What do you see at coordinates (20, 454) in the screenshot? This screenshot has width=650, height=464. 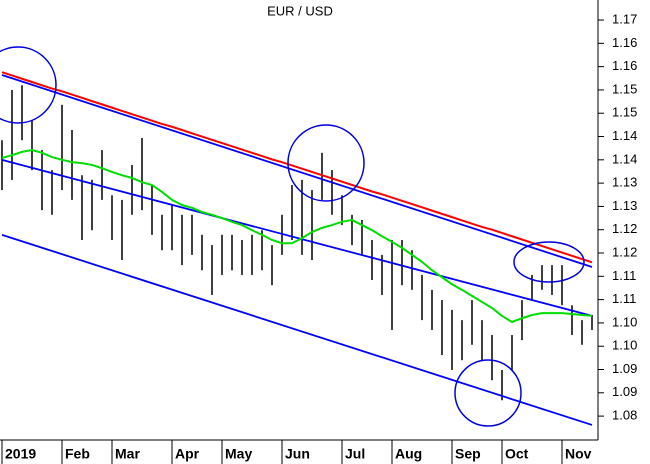 I see `x-tick-label: 2019` at bounding box center [20, 454].